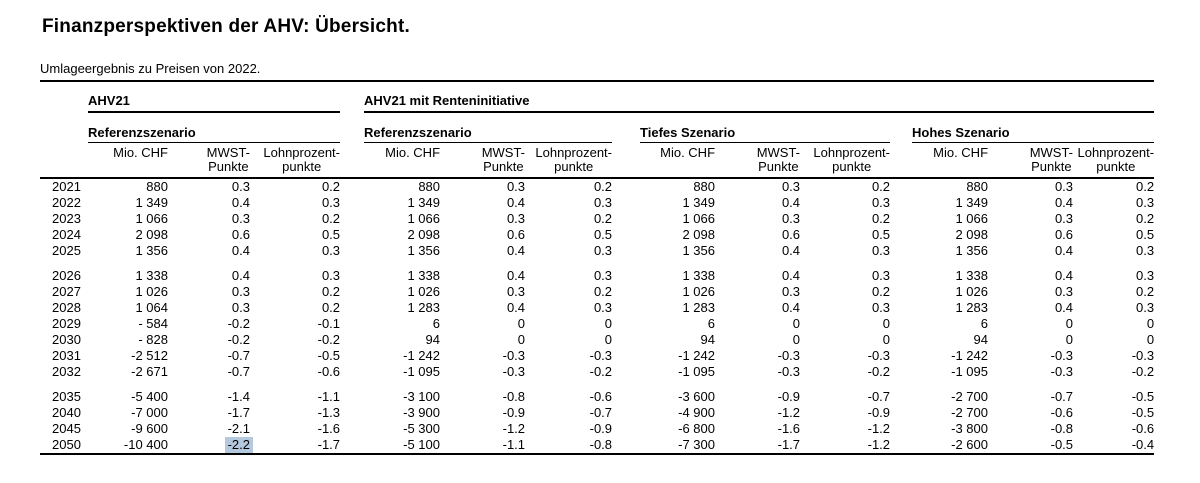 The width and height of the screenshot is (1200, 483). What do you see at coordinates (151, 218) in the screenshot?
I see `value-cell: 1 066` at bounding box center [151, 218].